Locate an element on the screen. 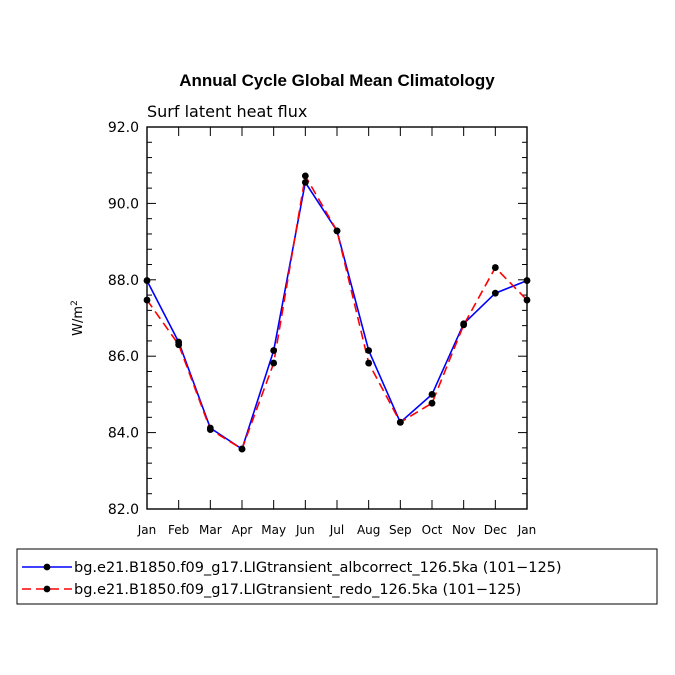 Image resolution: width=675 pixels, height=675 pixels. chart-title: Annual Cycle Global Mean Climatology is located at coordinates (337, 80).